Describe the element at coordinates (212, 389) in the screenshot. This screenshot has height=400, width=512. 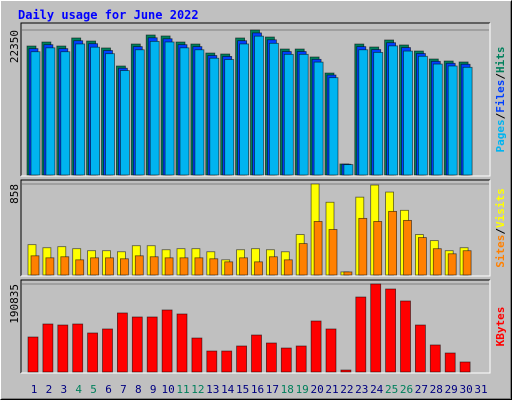
I see `x-tick-label: 13` at that location.